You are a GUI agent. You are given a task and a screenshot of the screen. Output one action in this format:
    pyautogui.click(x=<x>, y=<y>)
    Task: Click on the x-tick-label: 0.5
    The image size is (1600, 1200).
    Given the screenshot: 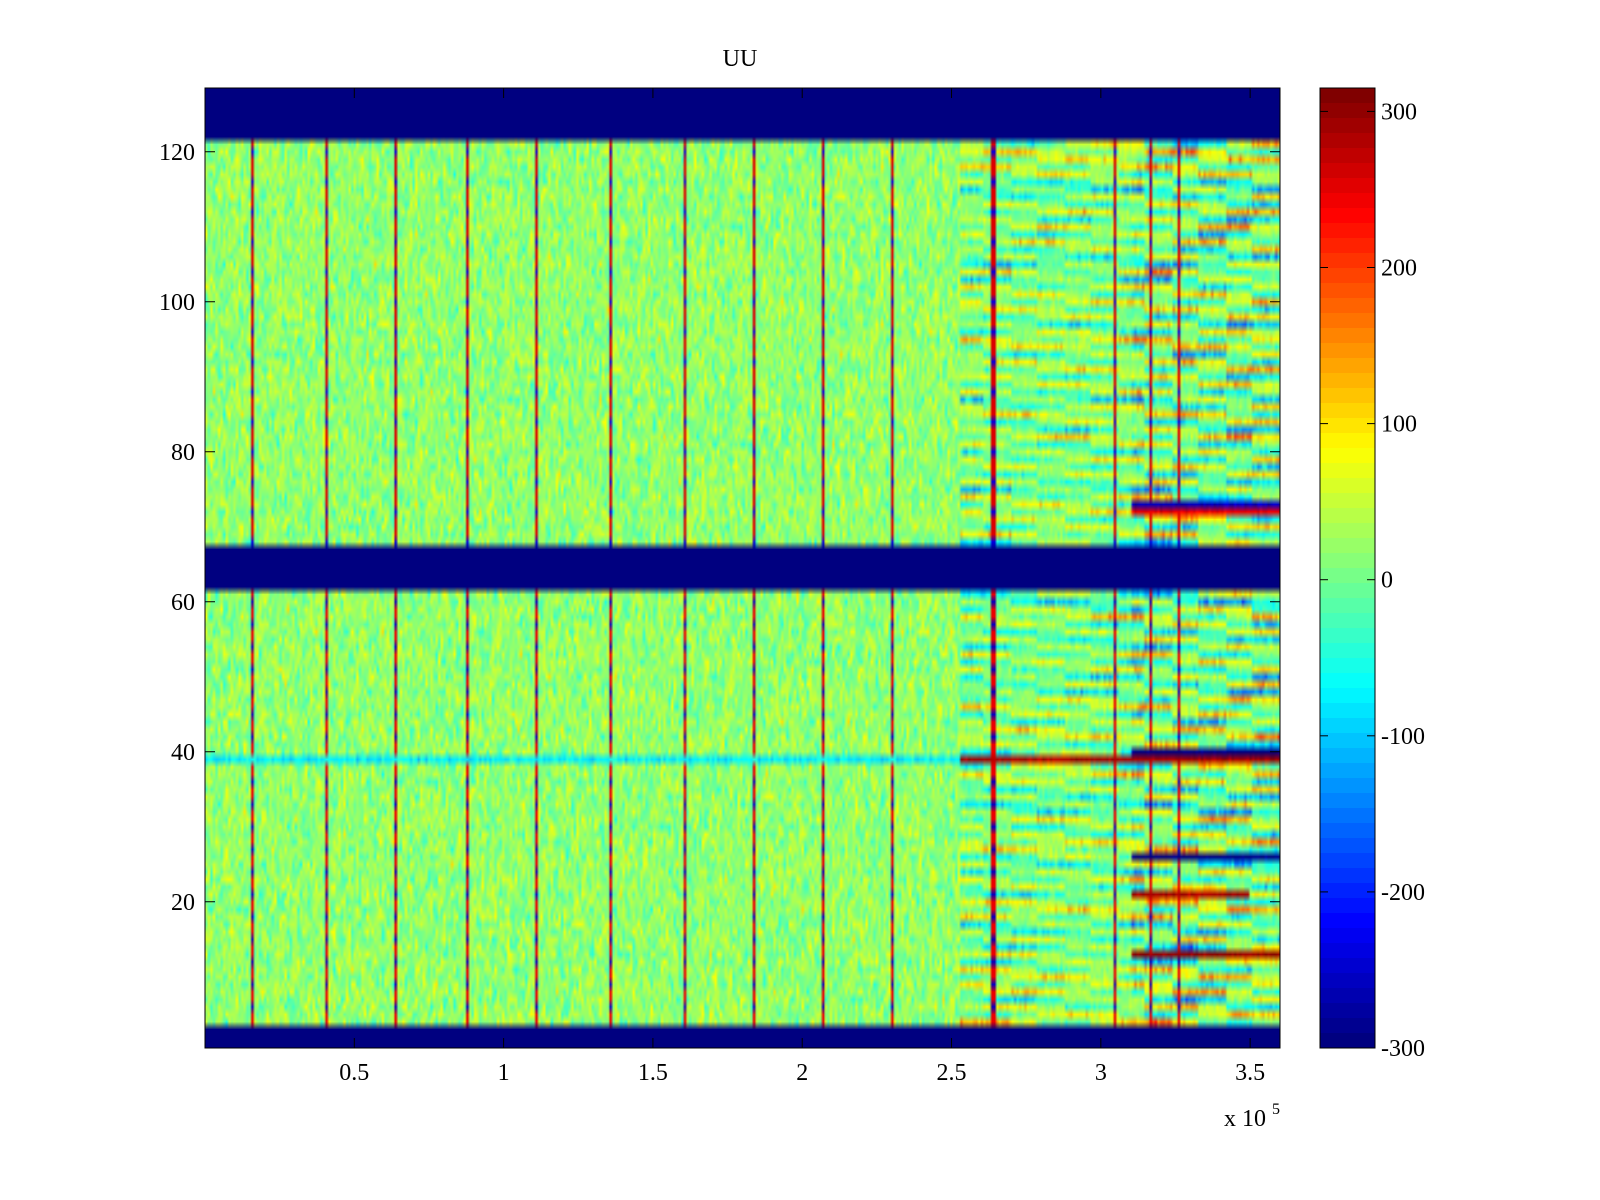 What is the action you would take?
    pyautogui.click(x=354, y=1073)
    